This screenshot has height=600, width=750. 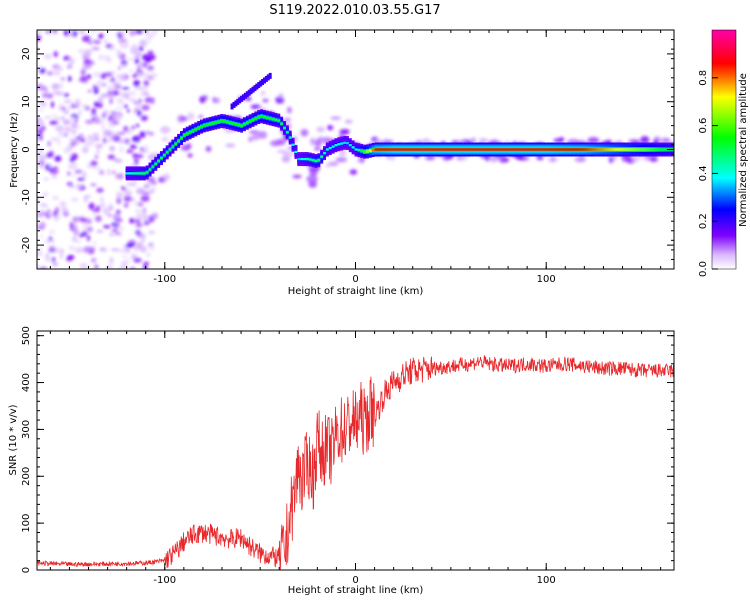 I want to click on spectrogram-xlabel: Height of straight line (km), so click(x=356, y=291).